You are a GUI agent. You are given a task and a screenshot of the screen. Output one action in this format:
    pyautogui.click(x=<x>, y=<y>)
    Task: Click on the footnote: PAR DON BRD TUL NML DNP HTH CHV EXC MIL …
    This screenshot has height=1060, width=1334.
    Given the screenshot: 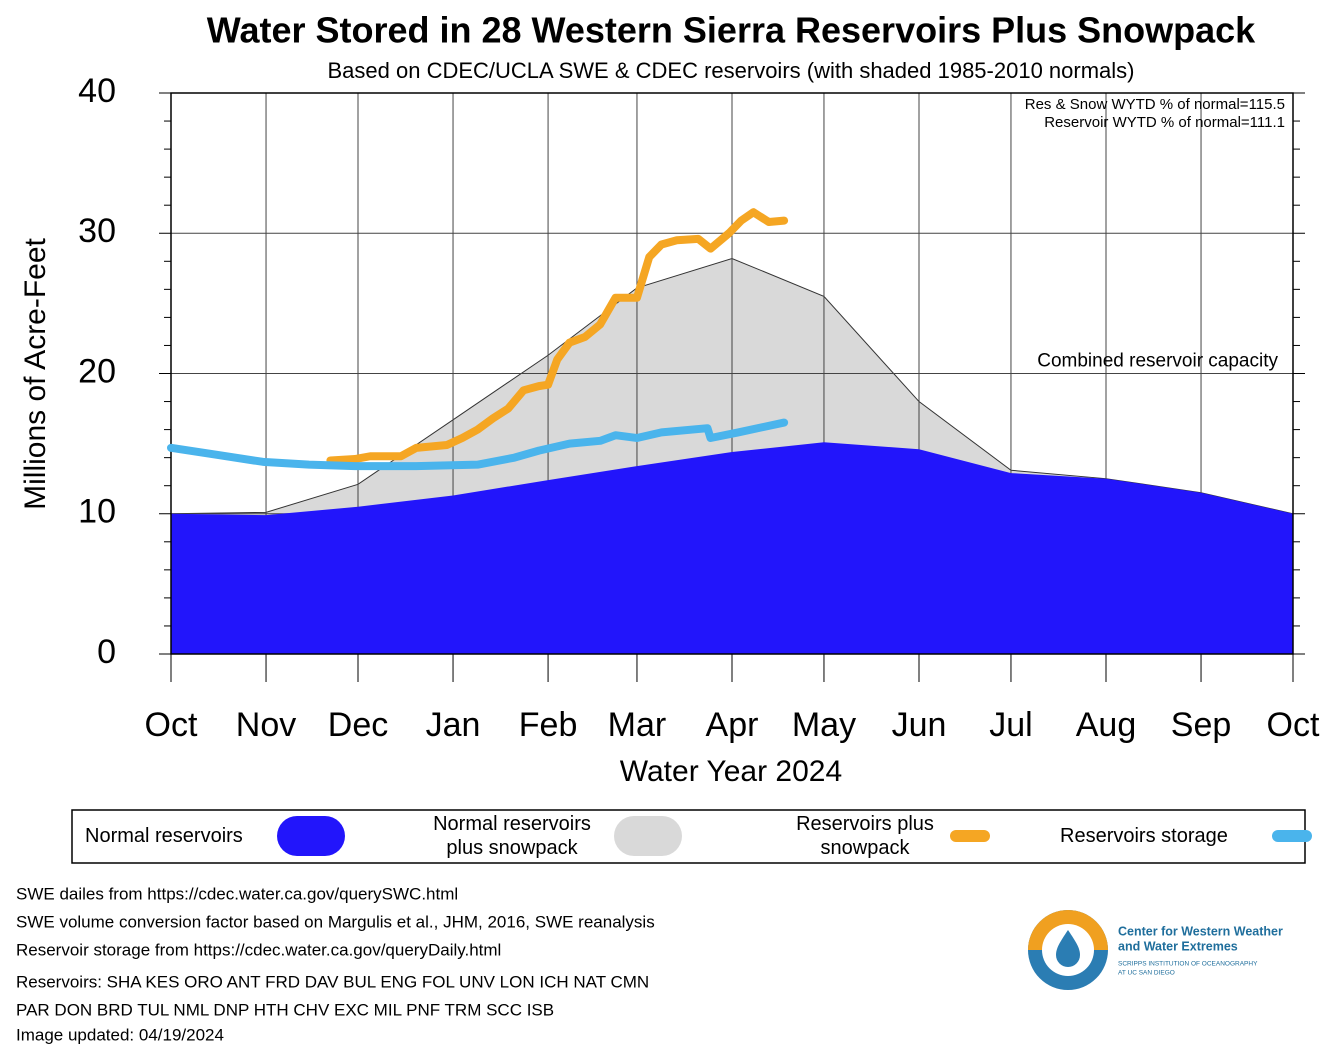 What is the action you would take?
    pyautogui.click(x=285, y=1009)
    